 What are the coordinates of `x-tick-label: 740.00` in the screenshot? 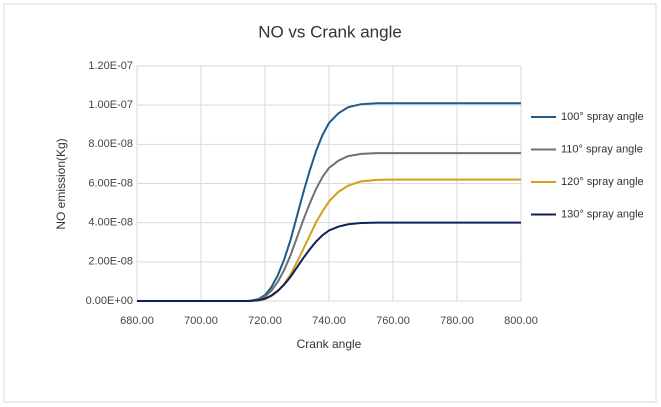 It's located at (329, 321).